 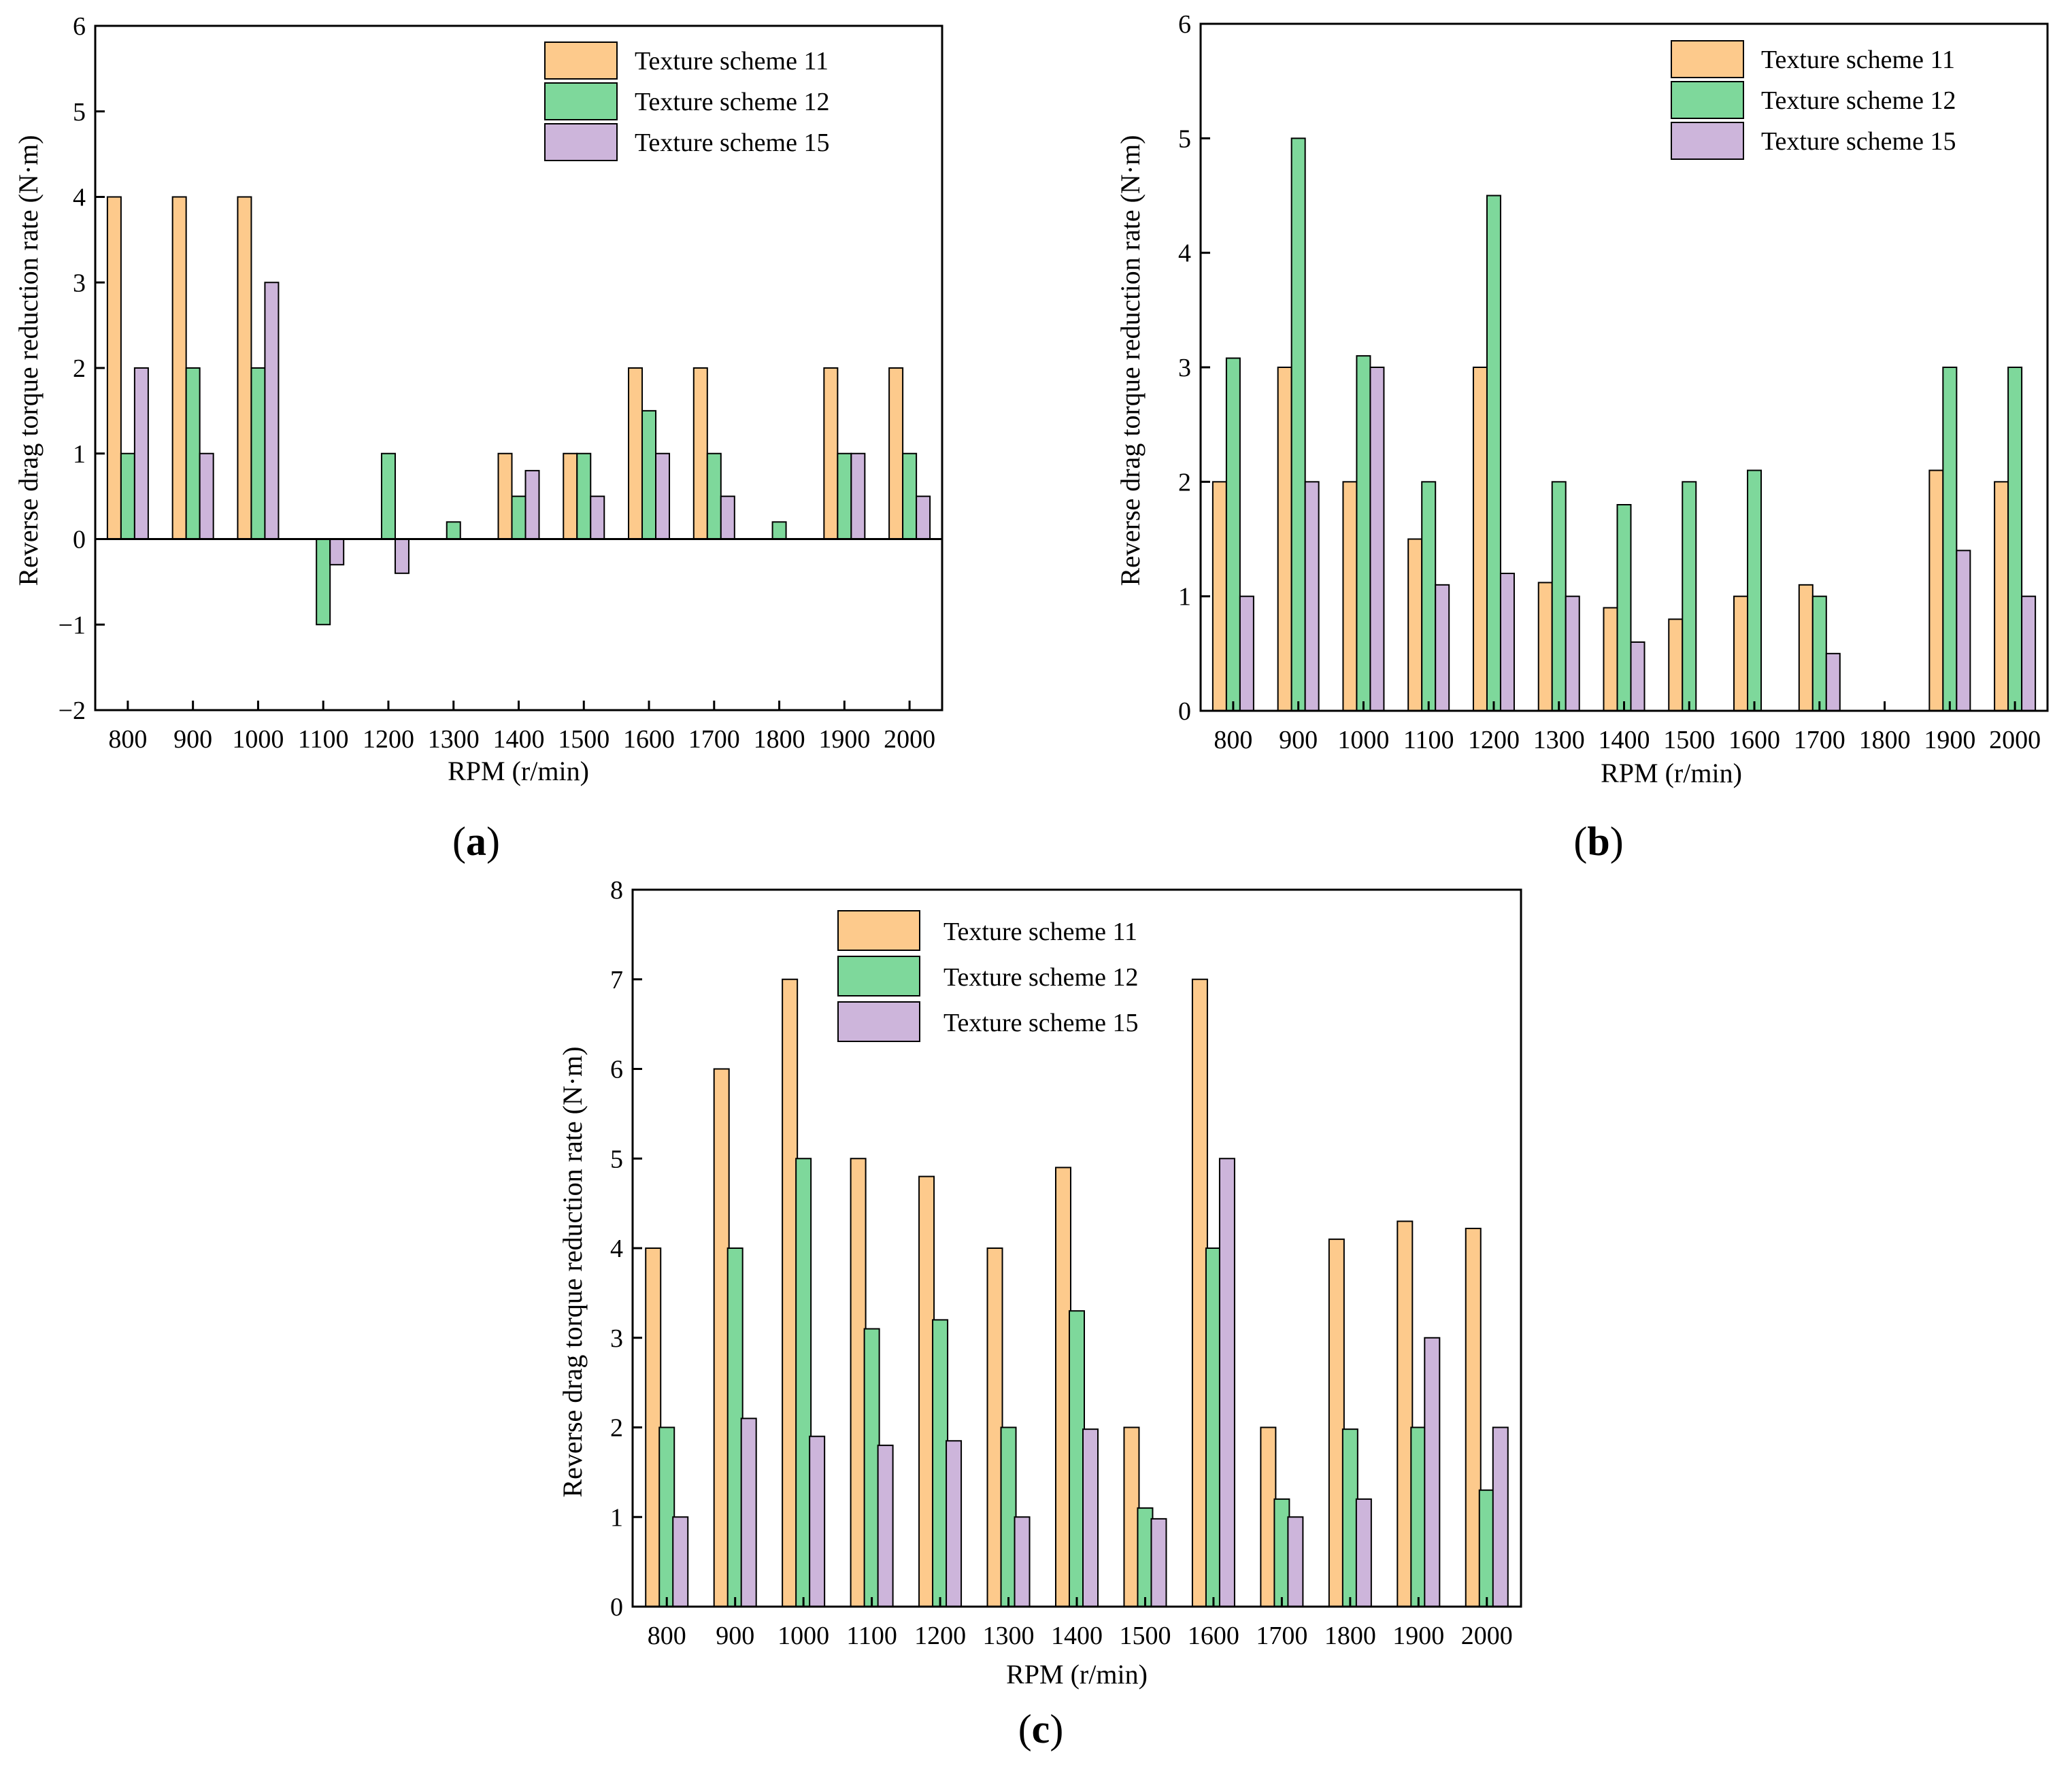 I want to click on legend-label-scheme-12: Texture scheme 12, so click(x=1858, y=100).